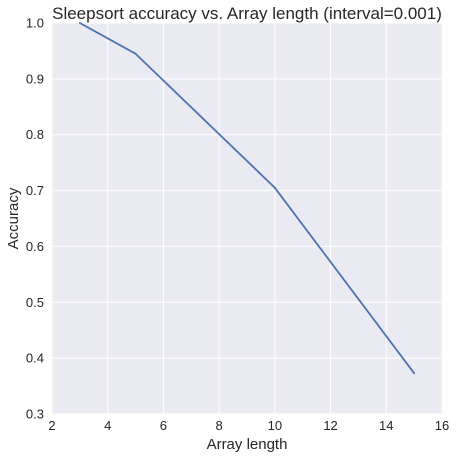 The height and width of the screenshot is (465, 456). Describe the element at coordinates (35, 190) in the screenshot. I see `y-tick-label: 0.7` at that location.